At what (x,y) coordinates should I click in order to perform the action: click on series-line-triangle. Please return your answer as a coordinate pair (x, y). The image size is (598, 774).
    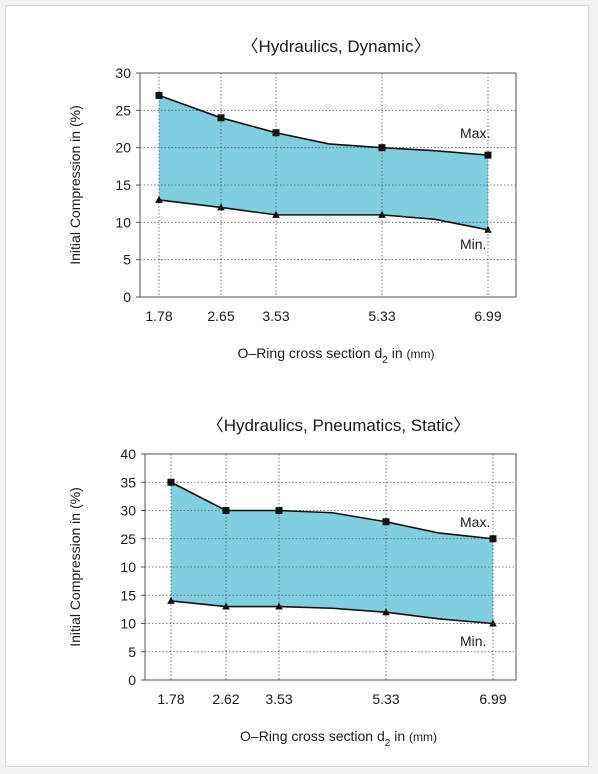
    Looking at the image, I should click on (323, 215).